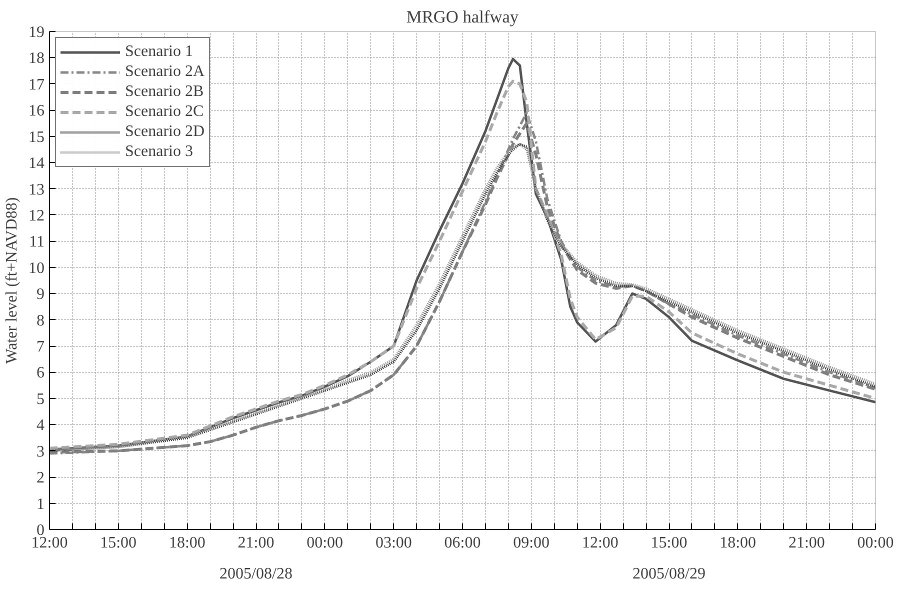 The height and width of the screenshot is (593, 907). What do you see at coordinates (164, 112) in the screenshot?
I see `legend-label: Scenario 2C` at bounding box center [164, 112].